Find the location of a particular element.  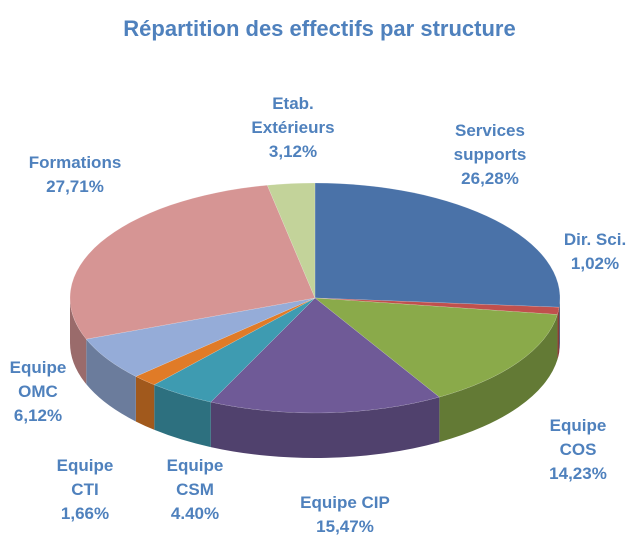

chart-title: Répartition des effectifs par structure is located at coordinates (319, 28).